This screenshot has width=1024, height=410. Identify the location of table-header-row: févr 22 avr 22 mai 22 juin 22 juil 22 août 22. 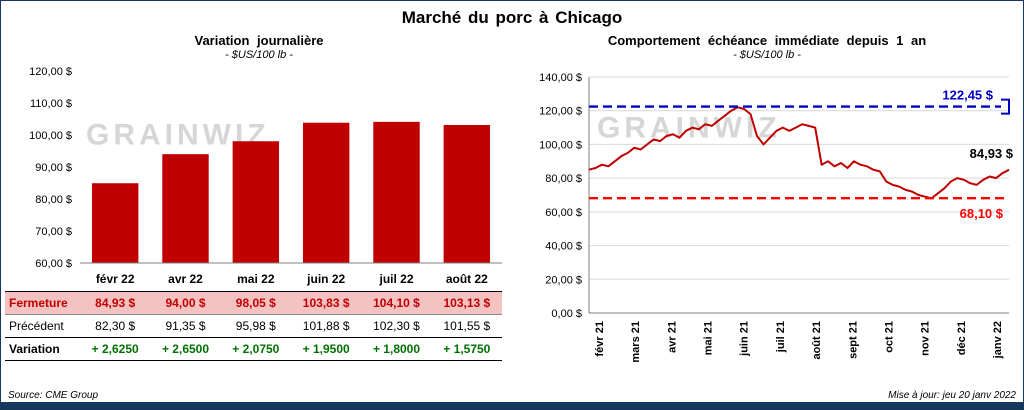
(253, 280).